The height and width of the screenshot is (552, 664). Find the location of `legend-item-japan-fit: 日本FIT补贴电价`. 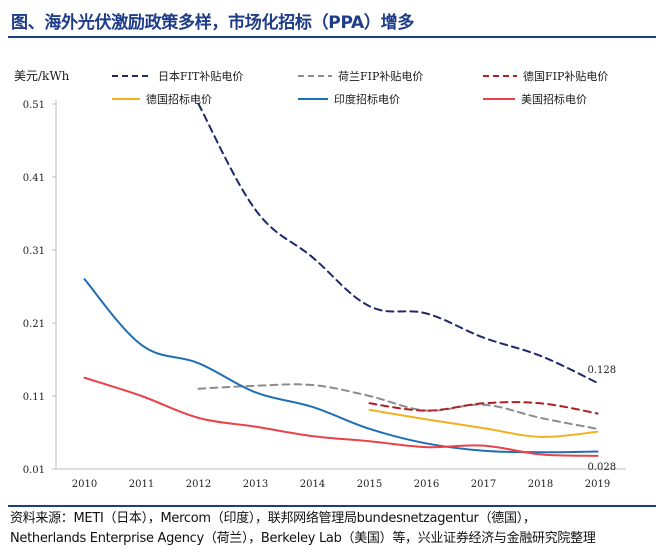

legend-item-japan-fit: 日本FIT补贴电价 is located at coordinates (177, 76).